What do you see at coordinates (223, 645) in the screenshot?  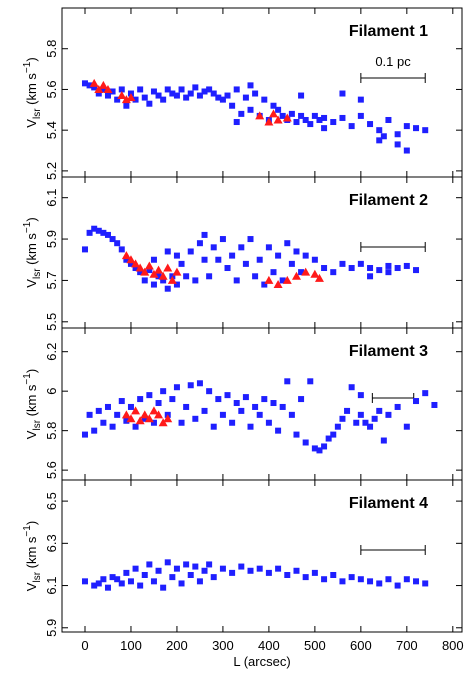 I see `x-tick-label: 300` at bounding box center [223, 645].